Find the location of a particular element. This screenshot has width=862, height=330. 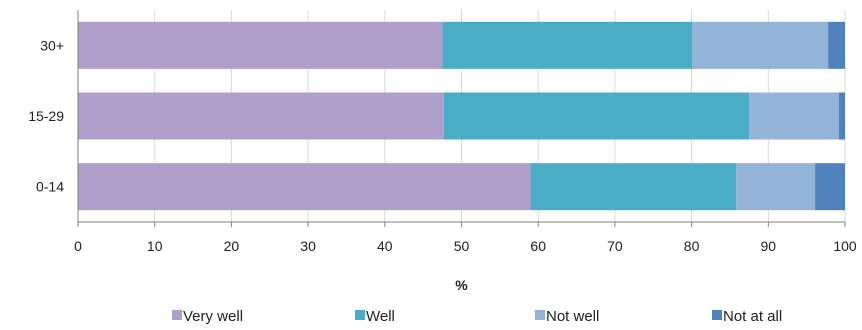

bar-0-14-not-at-all is located at coordinates (830, 187).